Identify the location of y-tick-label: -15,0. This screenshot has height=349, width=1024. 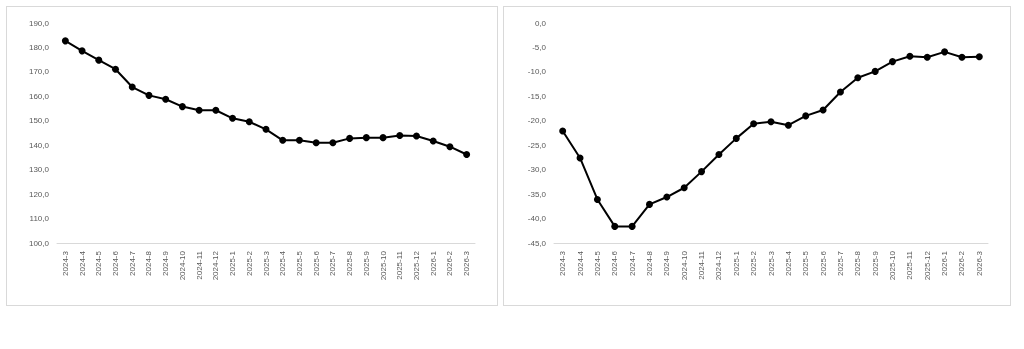
(537, 96).